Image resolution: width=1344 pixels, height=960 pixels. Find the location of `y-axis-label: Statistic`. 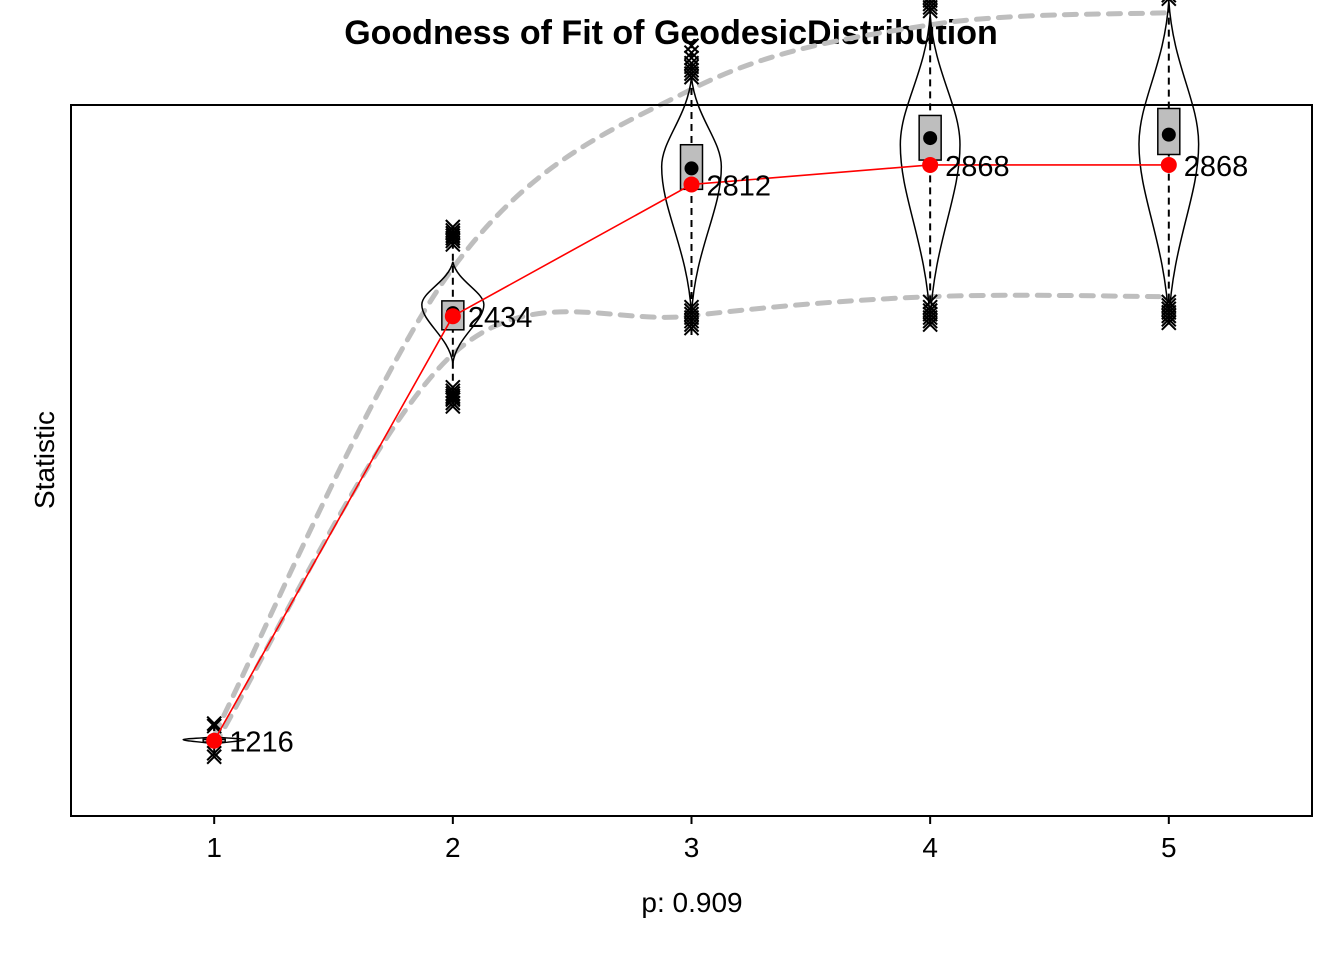

y-axis-label: Statistic is located at coordinates (44, 460).